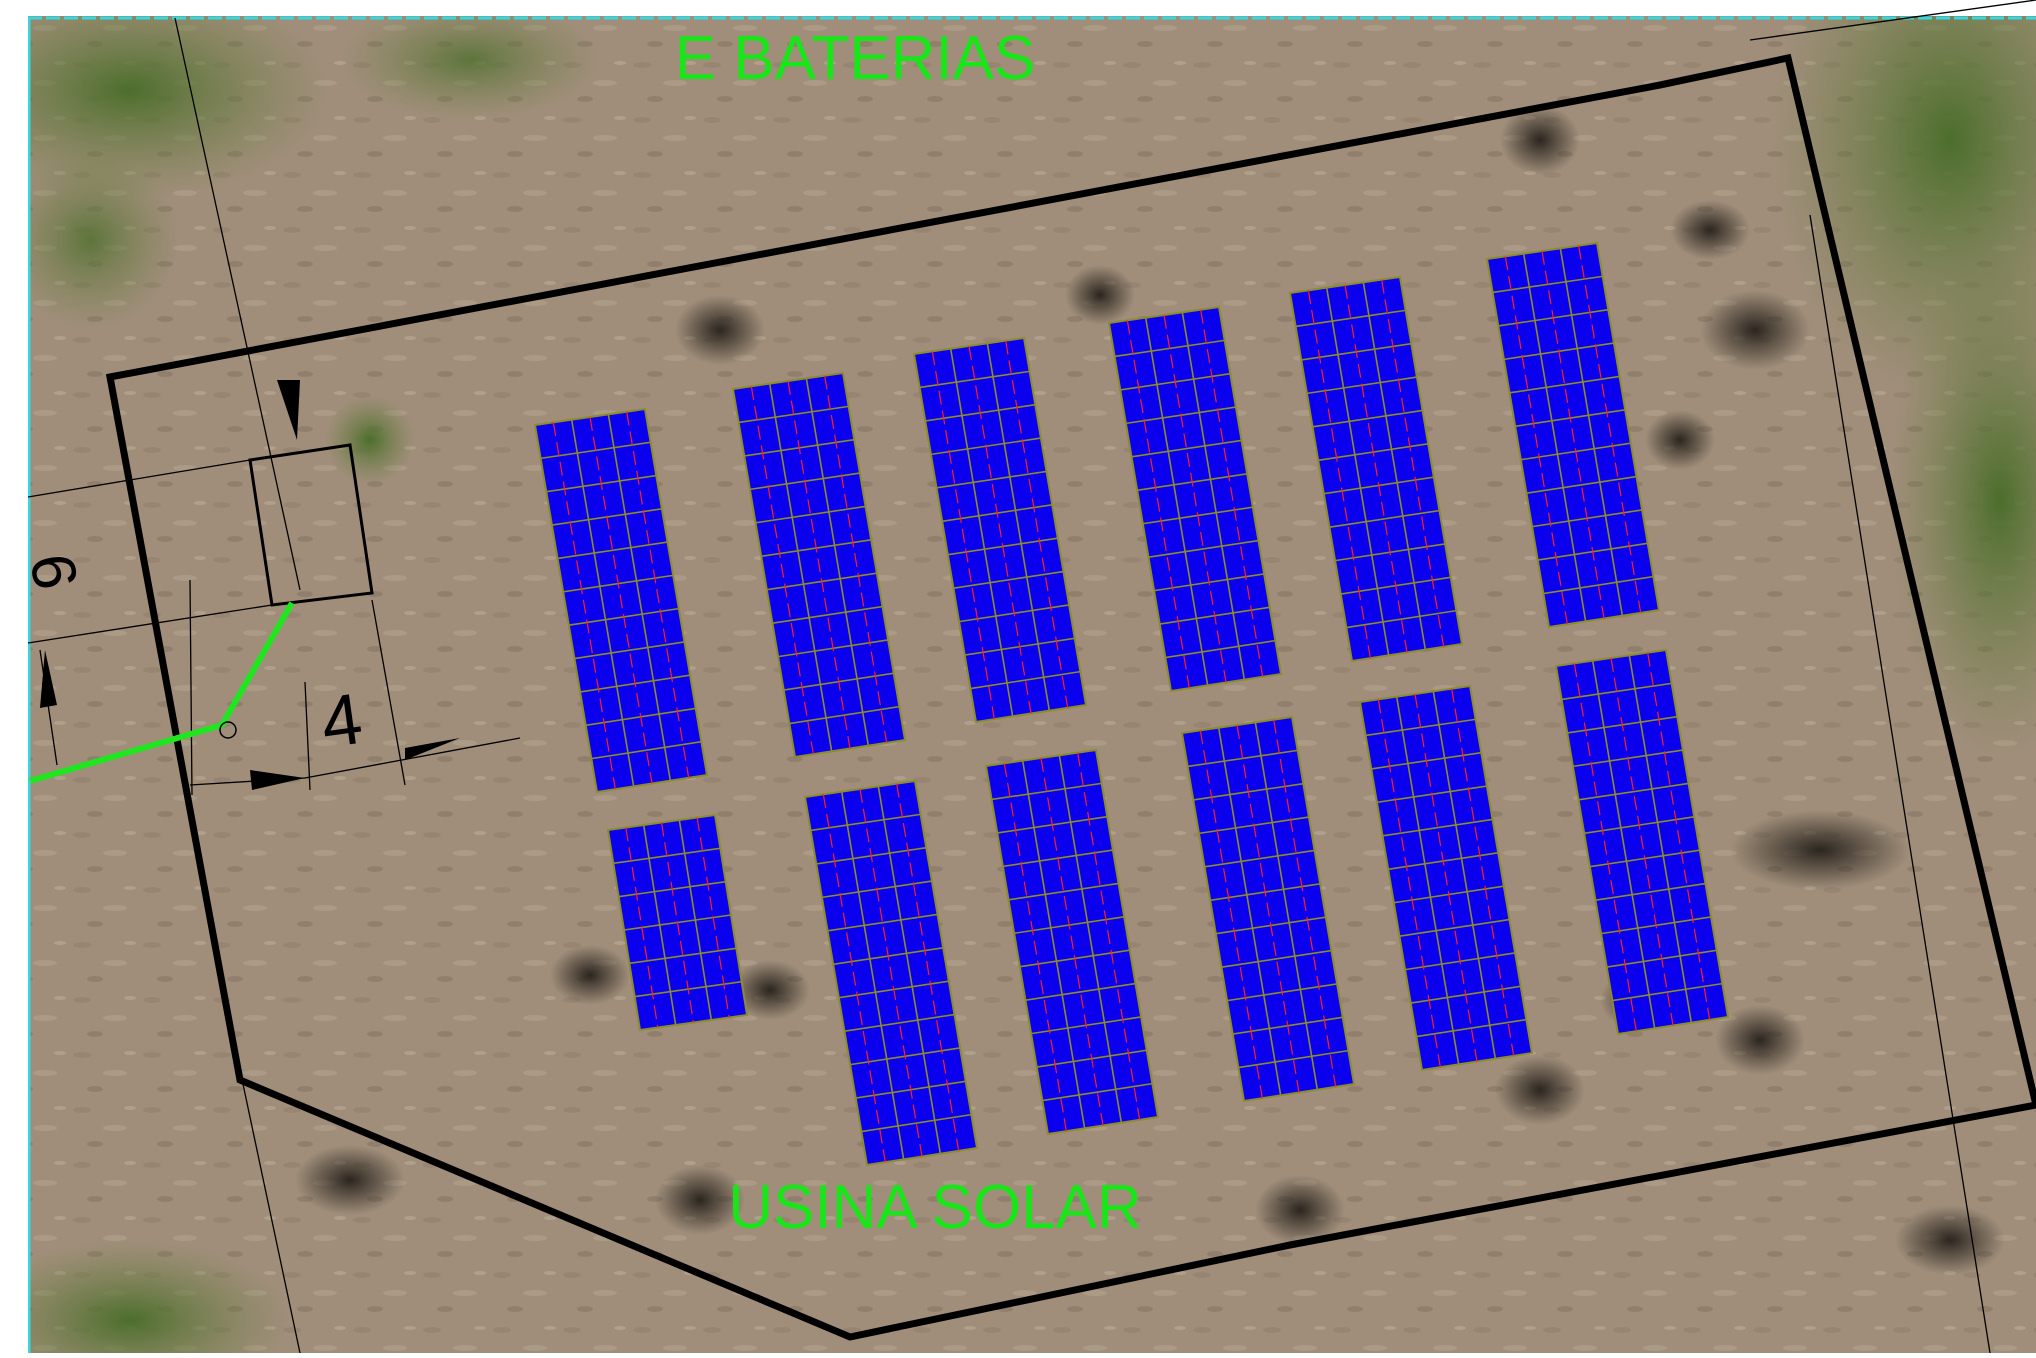 This screenshot has width=2036, height=1358. What do you see at coordinates (855, 58) in the screenshot?
I see `label-e-baterias: E BATERIAS` at bounding box center [855, 58].